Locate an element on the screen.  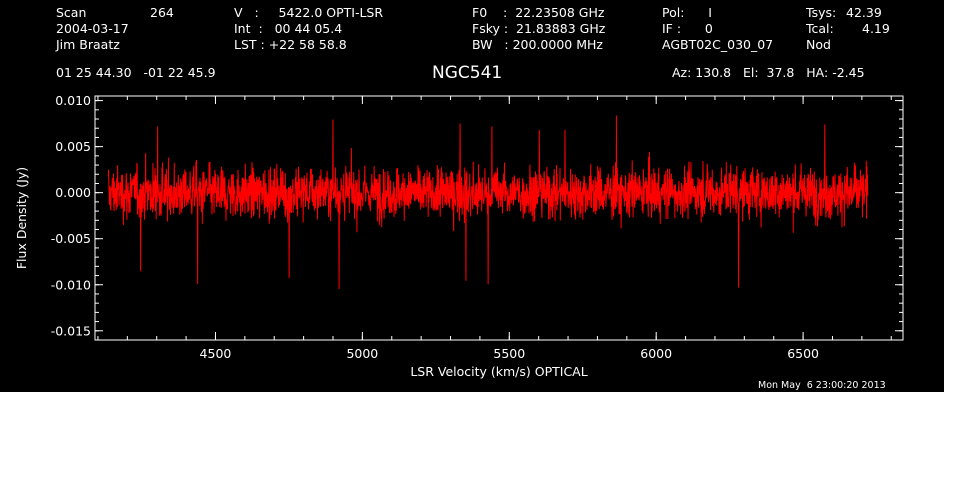
header-pointing: Az: 130.8 El: 37.8 HA: -2.45 is located at coordinates (768, 72).